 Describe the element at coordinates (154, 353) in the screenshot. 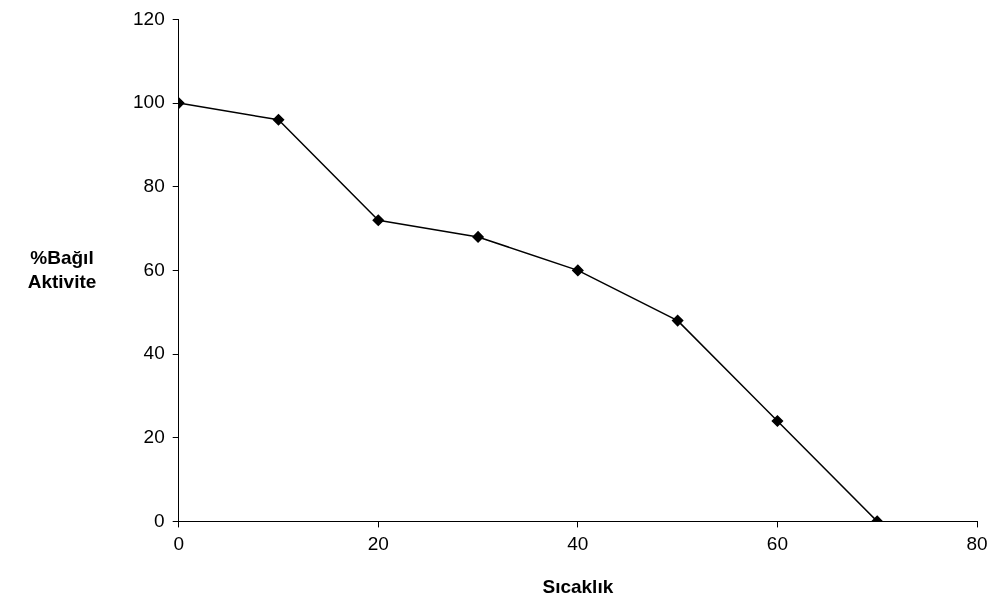

I see `y-tick-label: 40` at that location.